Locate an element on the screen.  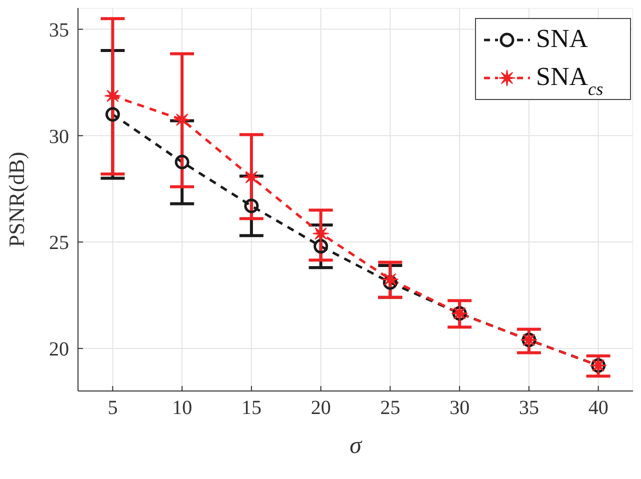
x-tick-label: 15 is located at coordinates (251, 408).